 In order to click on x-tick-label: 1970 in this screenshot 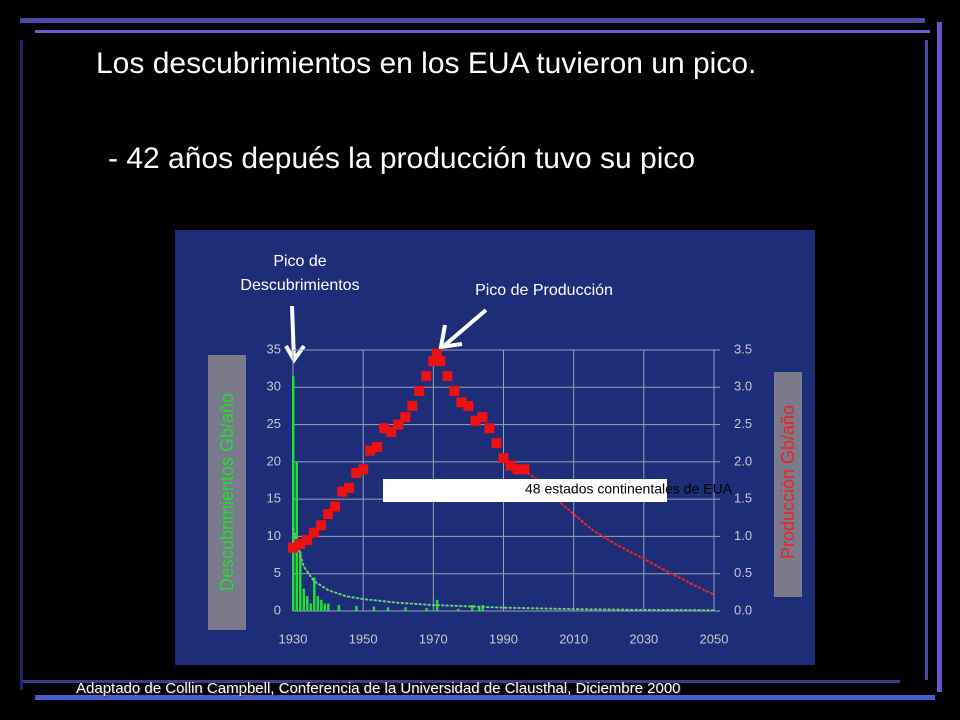, I will do `click(433, 638)`.